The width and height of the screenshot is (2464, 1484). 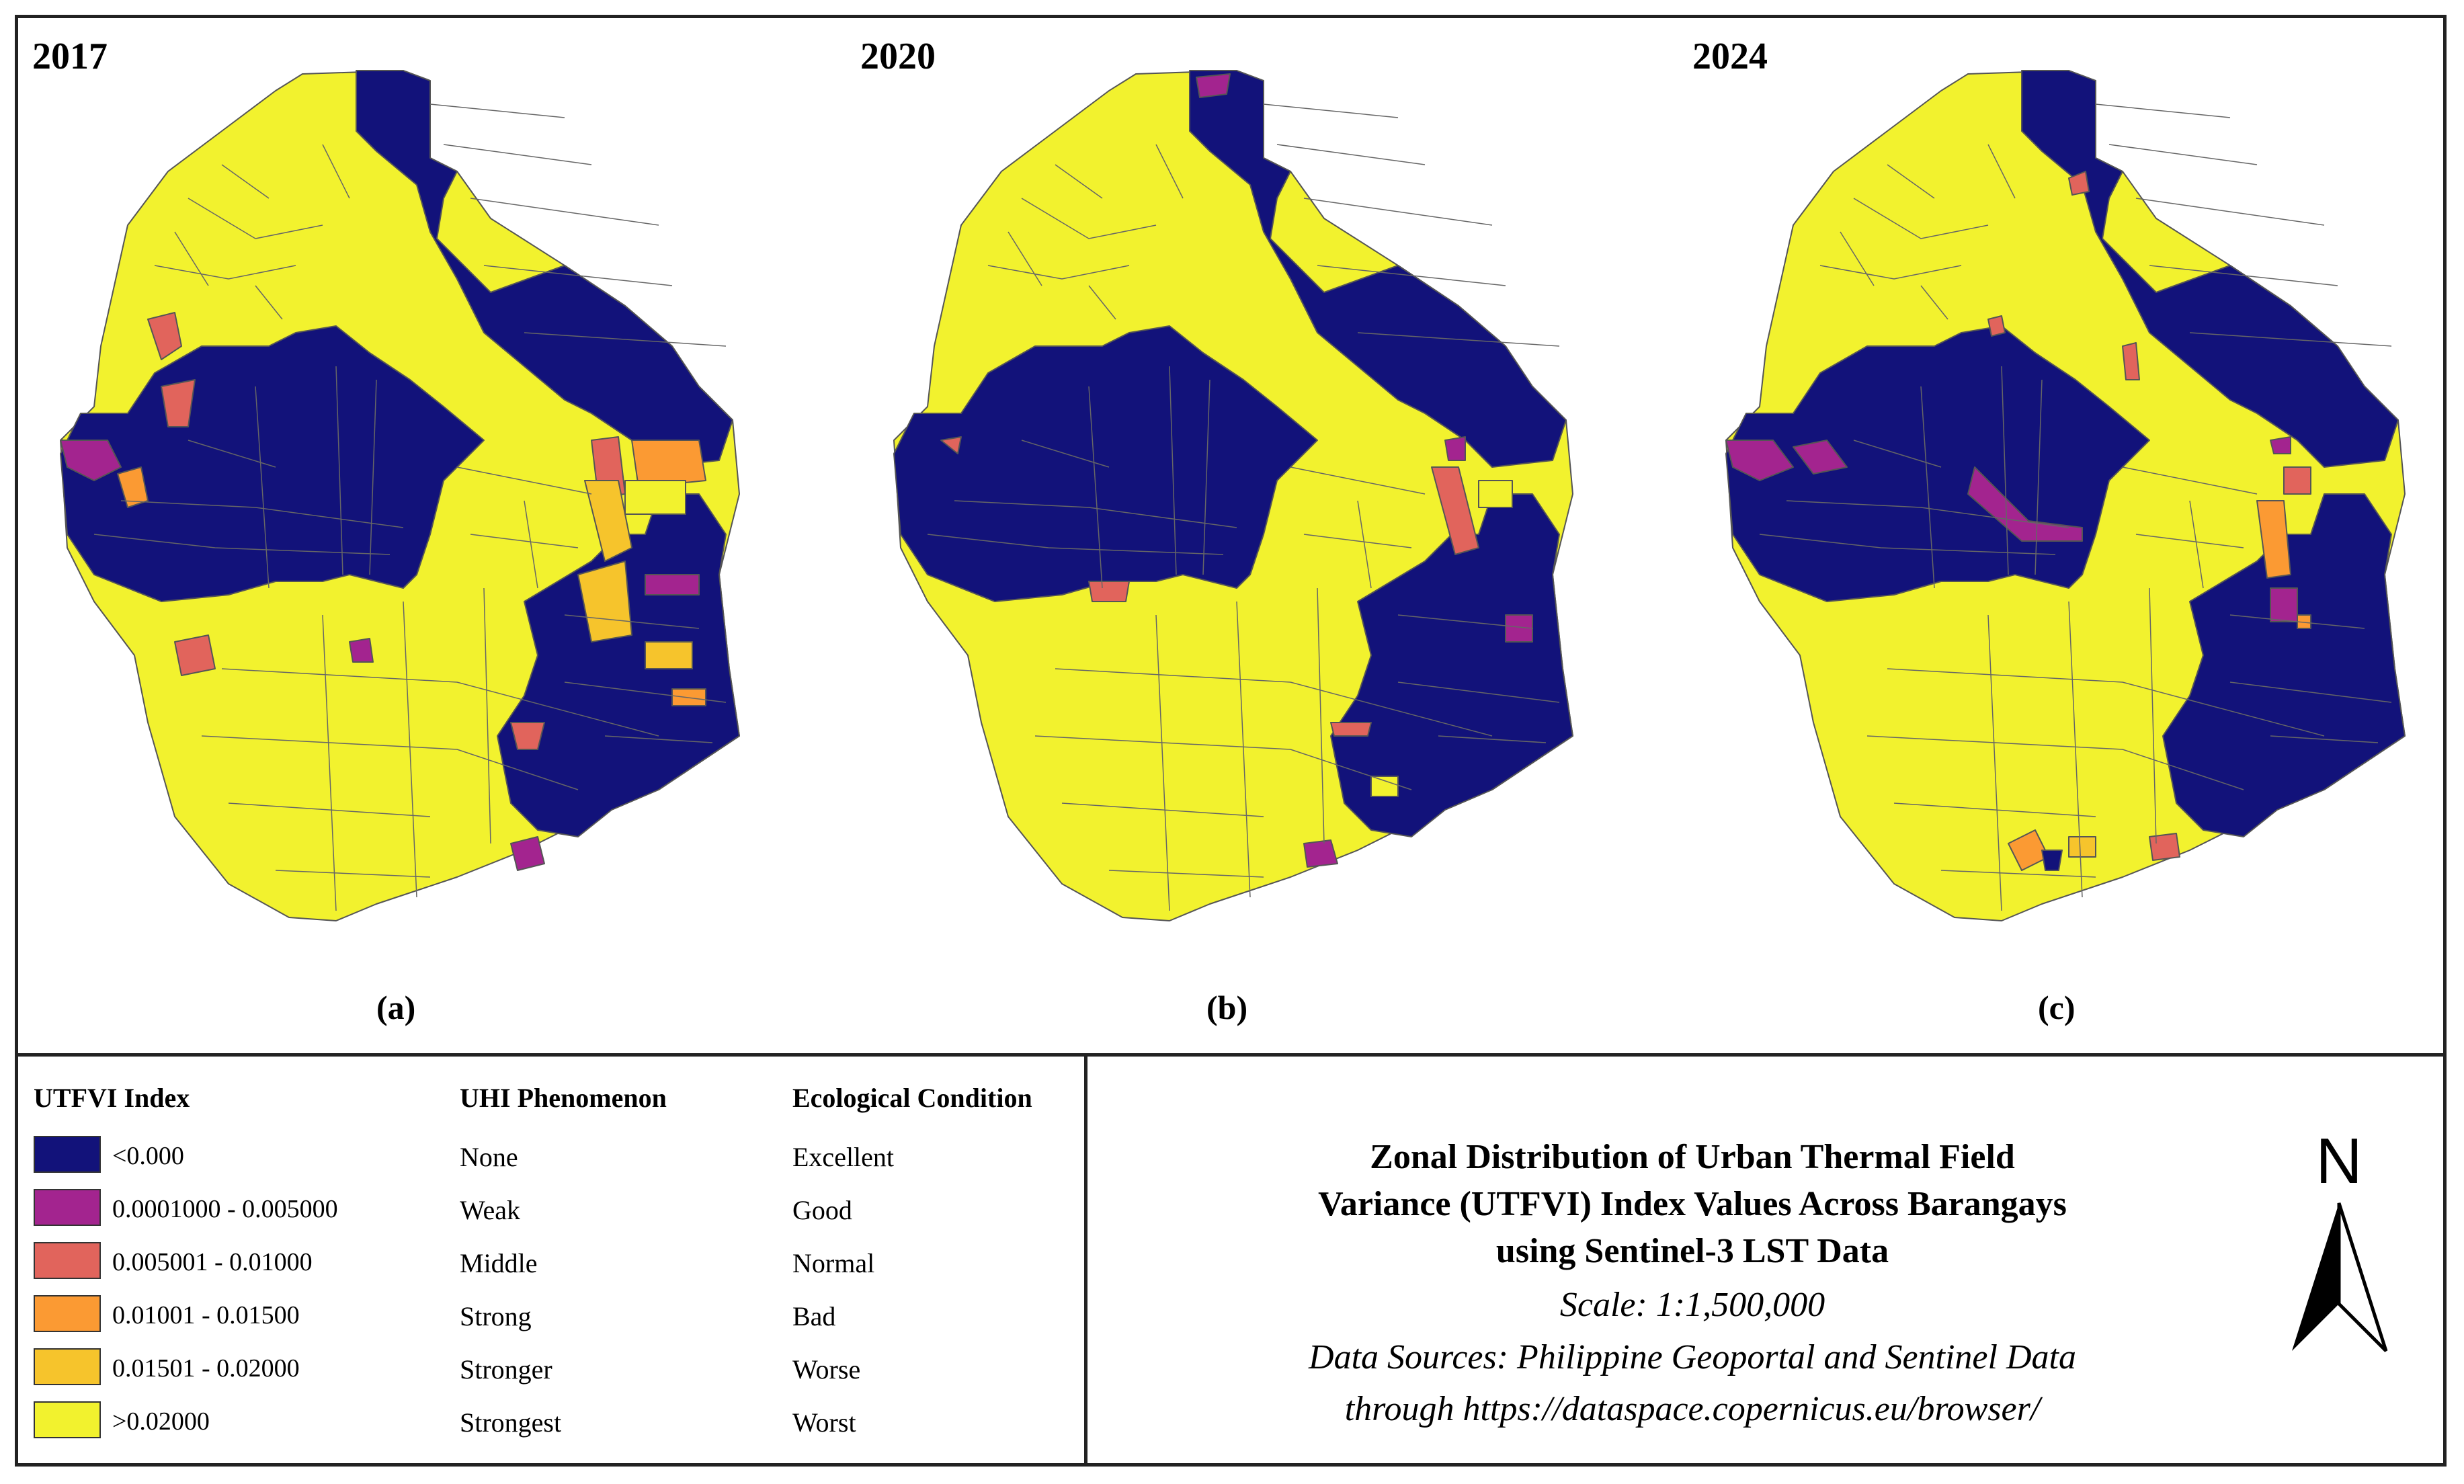 I want to click on legend-range: 0.01001 - 0.01500, so click(x=206, y=1315).